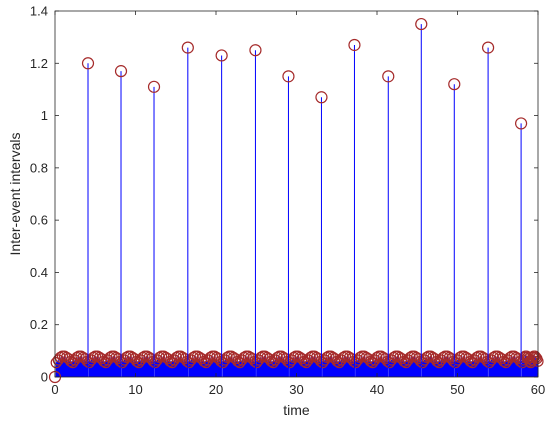 The height and width of the screenshot is (424, 550). I want to click on y-tick-label: 1.2, so click(39, 63).